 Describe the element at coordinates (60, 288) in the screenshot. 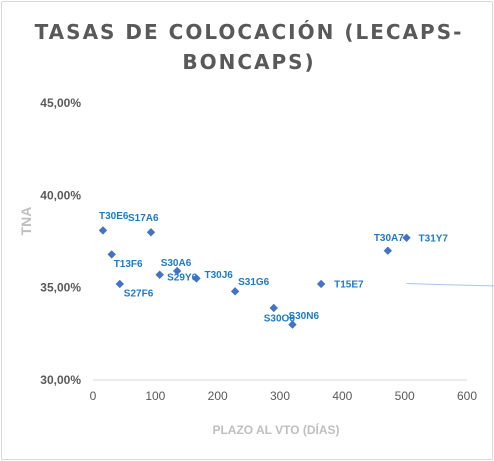

I see `y-tick-label: 35,00%` at that location.